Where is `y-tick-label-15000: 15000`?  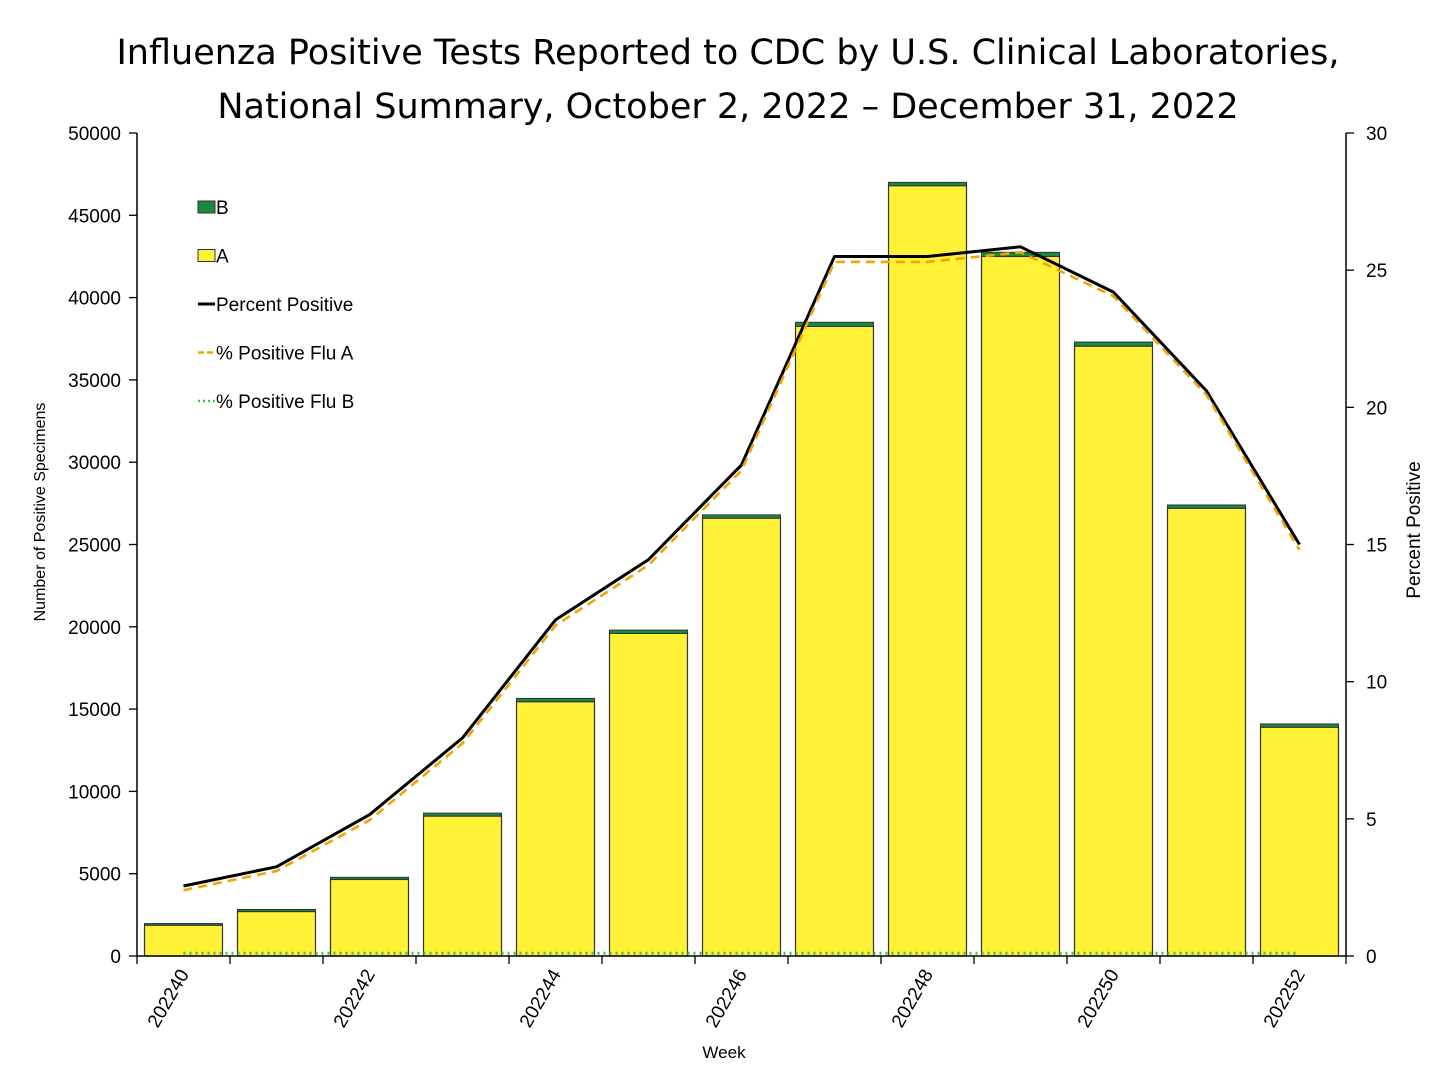
y-tick-label-15000: 15000 is located at coordinates (94, 710).